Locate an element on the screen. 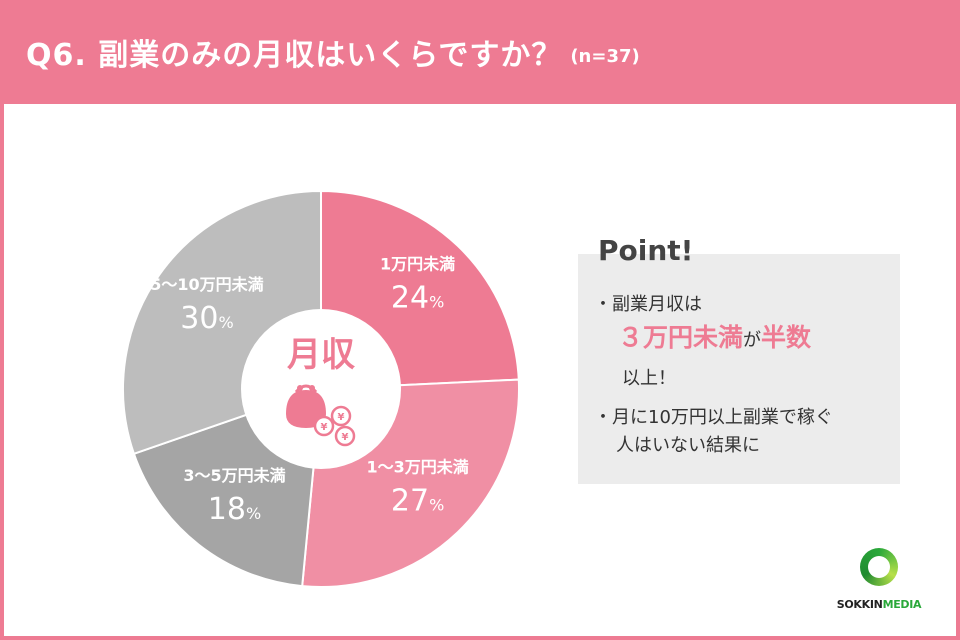  point-box is located at coordinates (739, 369).